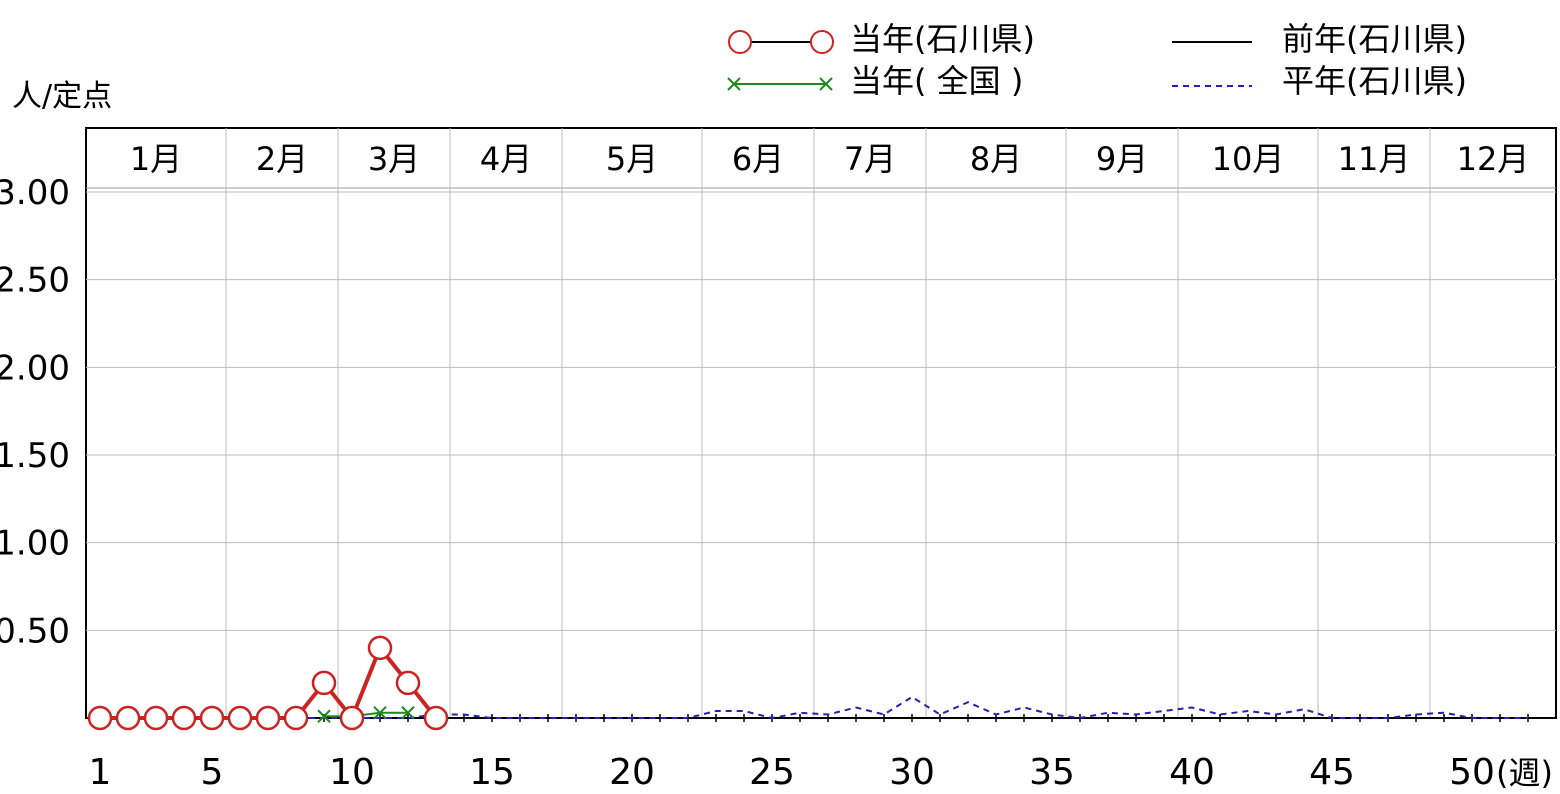  What do you see at coordinates (1122, 159) in the screenshot?
I see `month-label: 9月` at bounding box center [1122, 159].